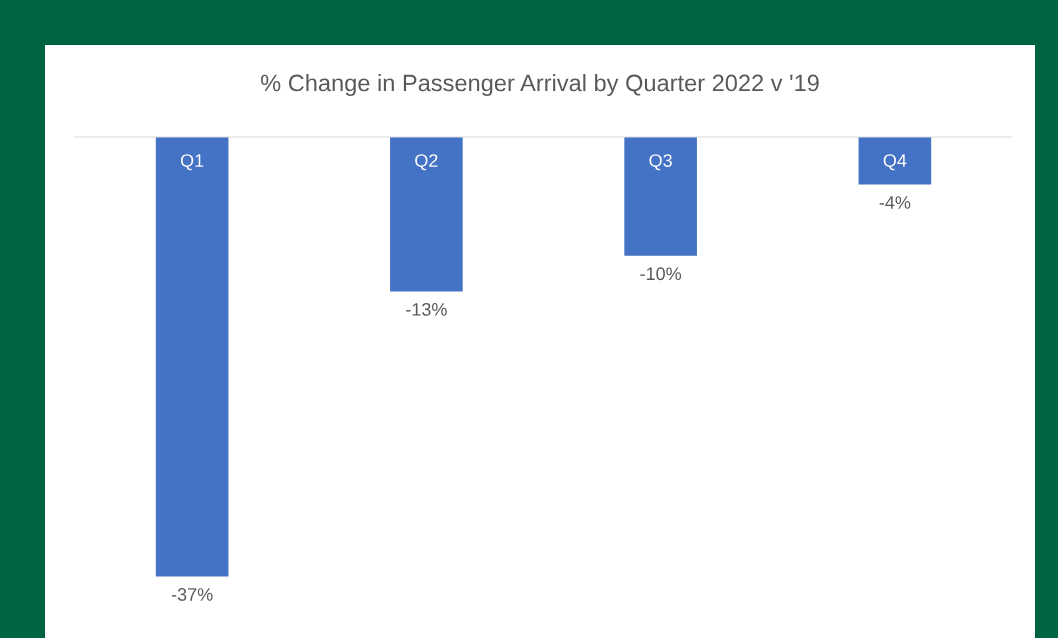 The height and width of the screenshot is (638, 1058). I want to click on chart-title: % Change in Passenger Arrival by Quarter 2022 v '19, so click(540, 85).